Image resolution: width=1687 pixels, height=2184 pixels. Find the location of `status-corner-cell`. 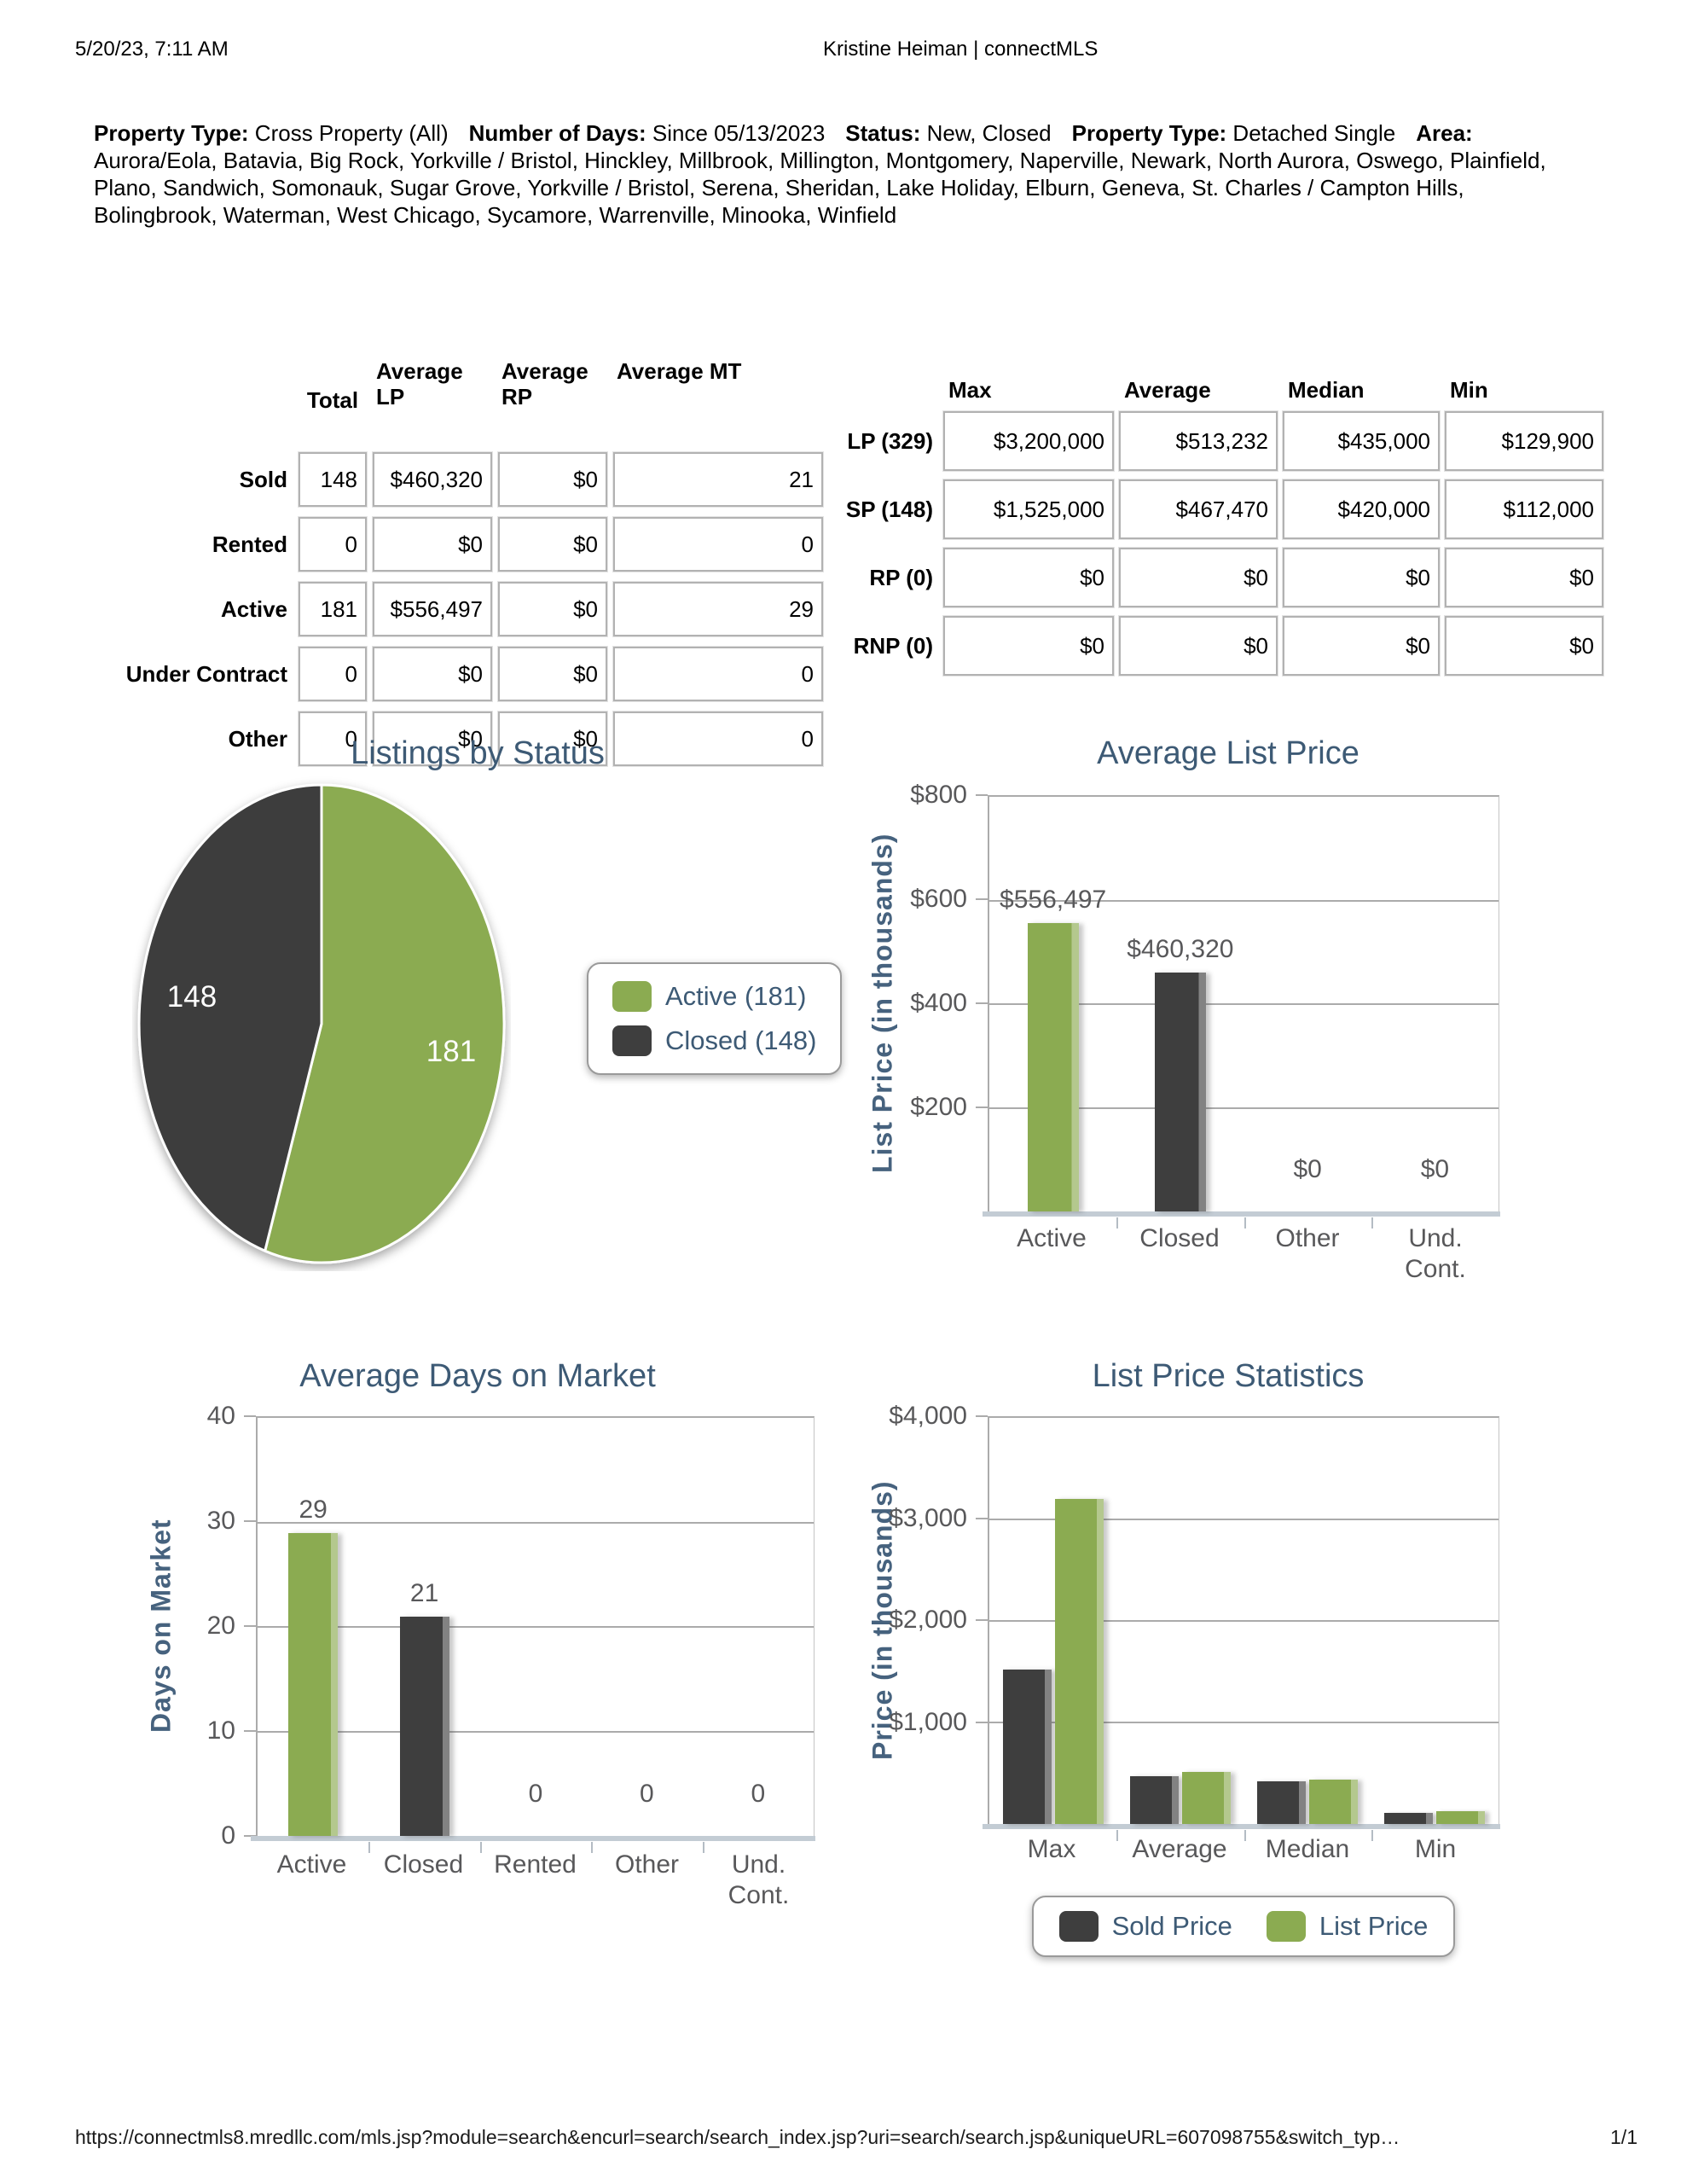

status-corner-cell is located at coordinates (197, 400).